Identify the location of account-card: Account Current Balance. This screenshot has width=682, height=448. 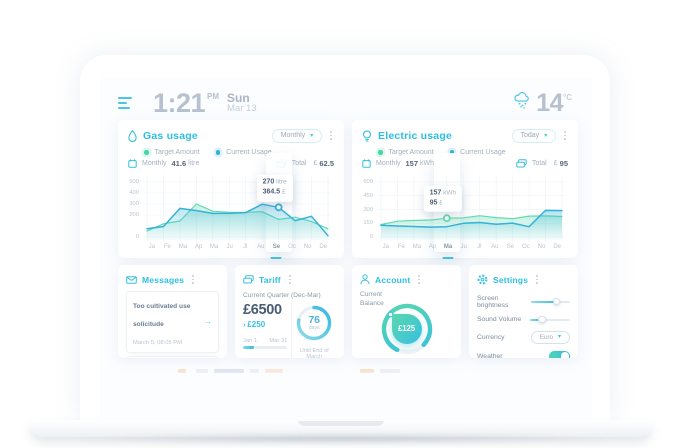
(406, 311).